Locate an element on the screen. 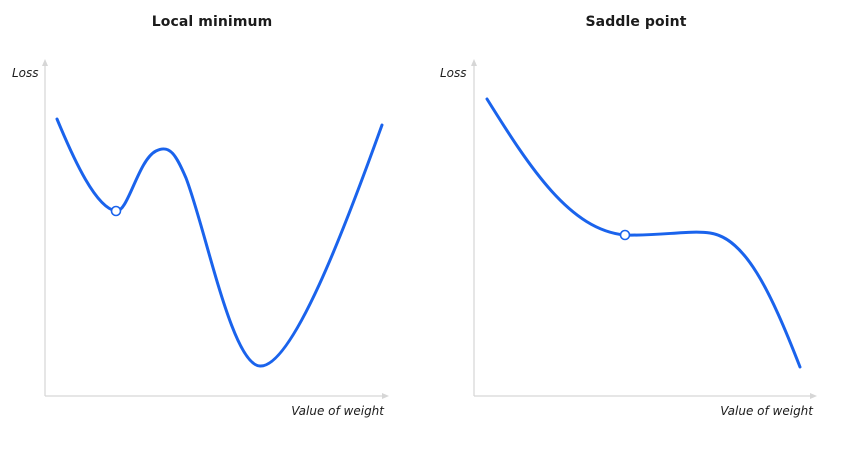 Image resolution: width=848 pixels, height=454 pixels. saddle-x-axis-label: Value of weight is located at coordinates (766, 411).